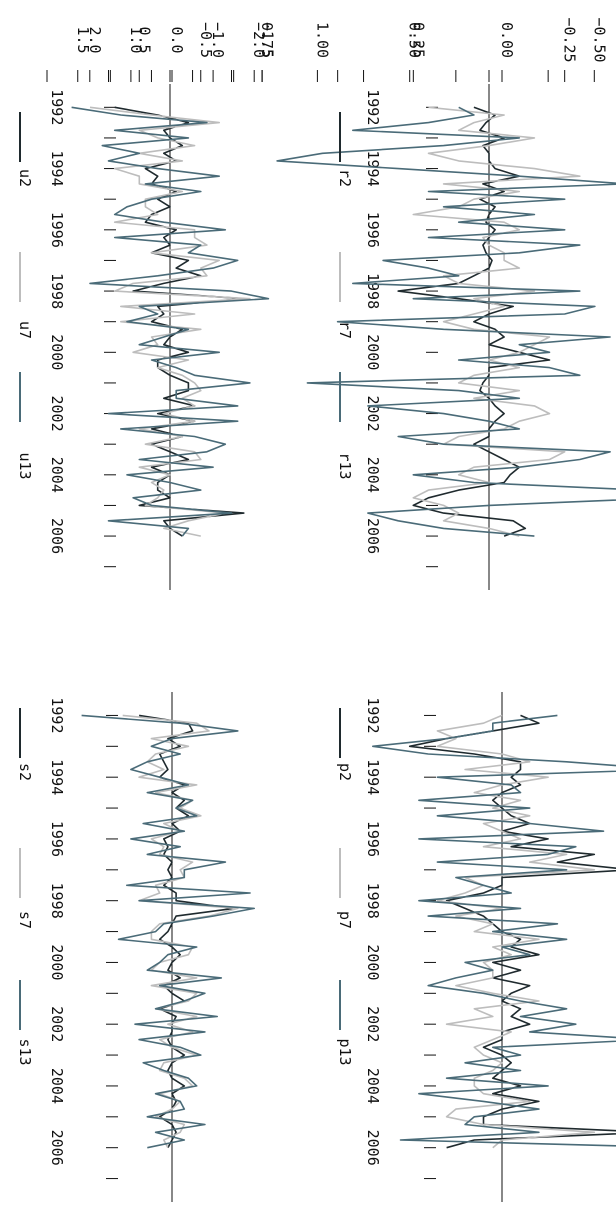 This screenshot has width=616, height=1216. I want to click on xtick-label-r: 1994, so click(373, 169).